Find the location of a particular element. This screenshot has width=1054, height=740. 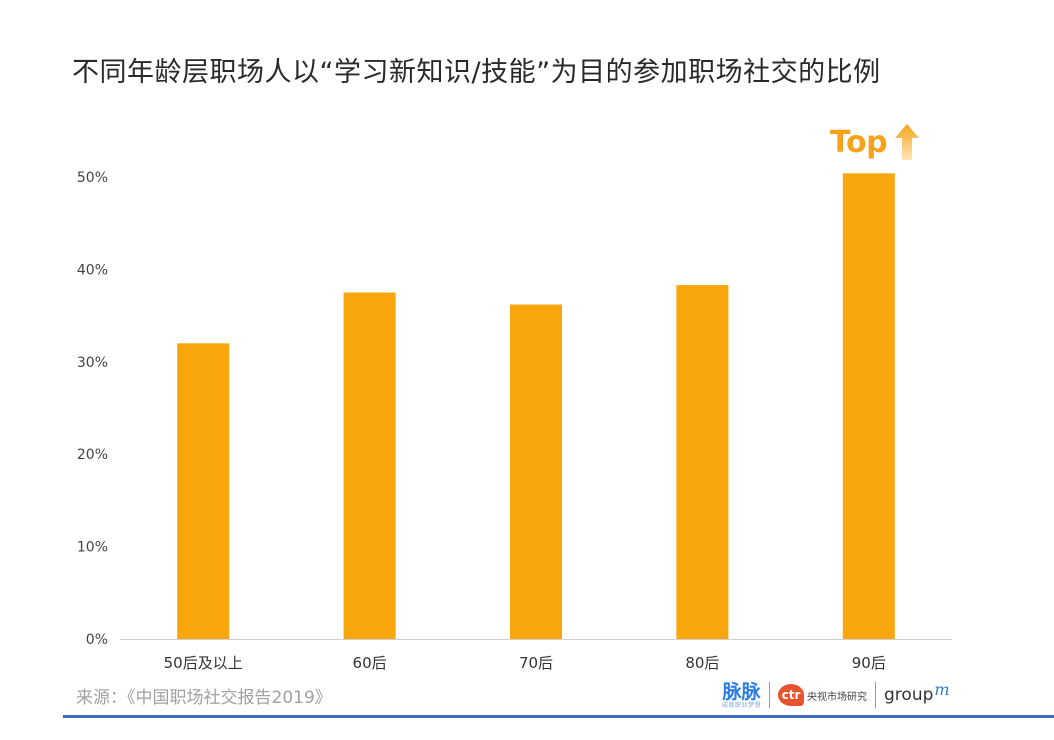

y-tick-label: 20% is located at coordinates (92, 455).